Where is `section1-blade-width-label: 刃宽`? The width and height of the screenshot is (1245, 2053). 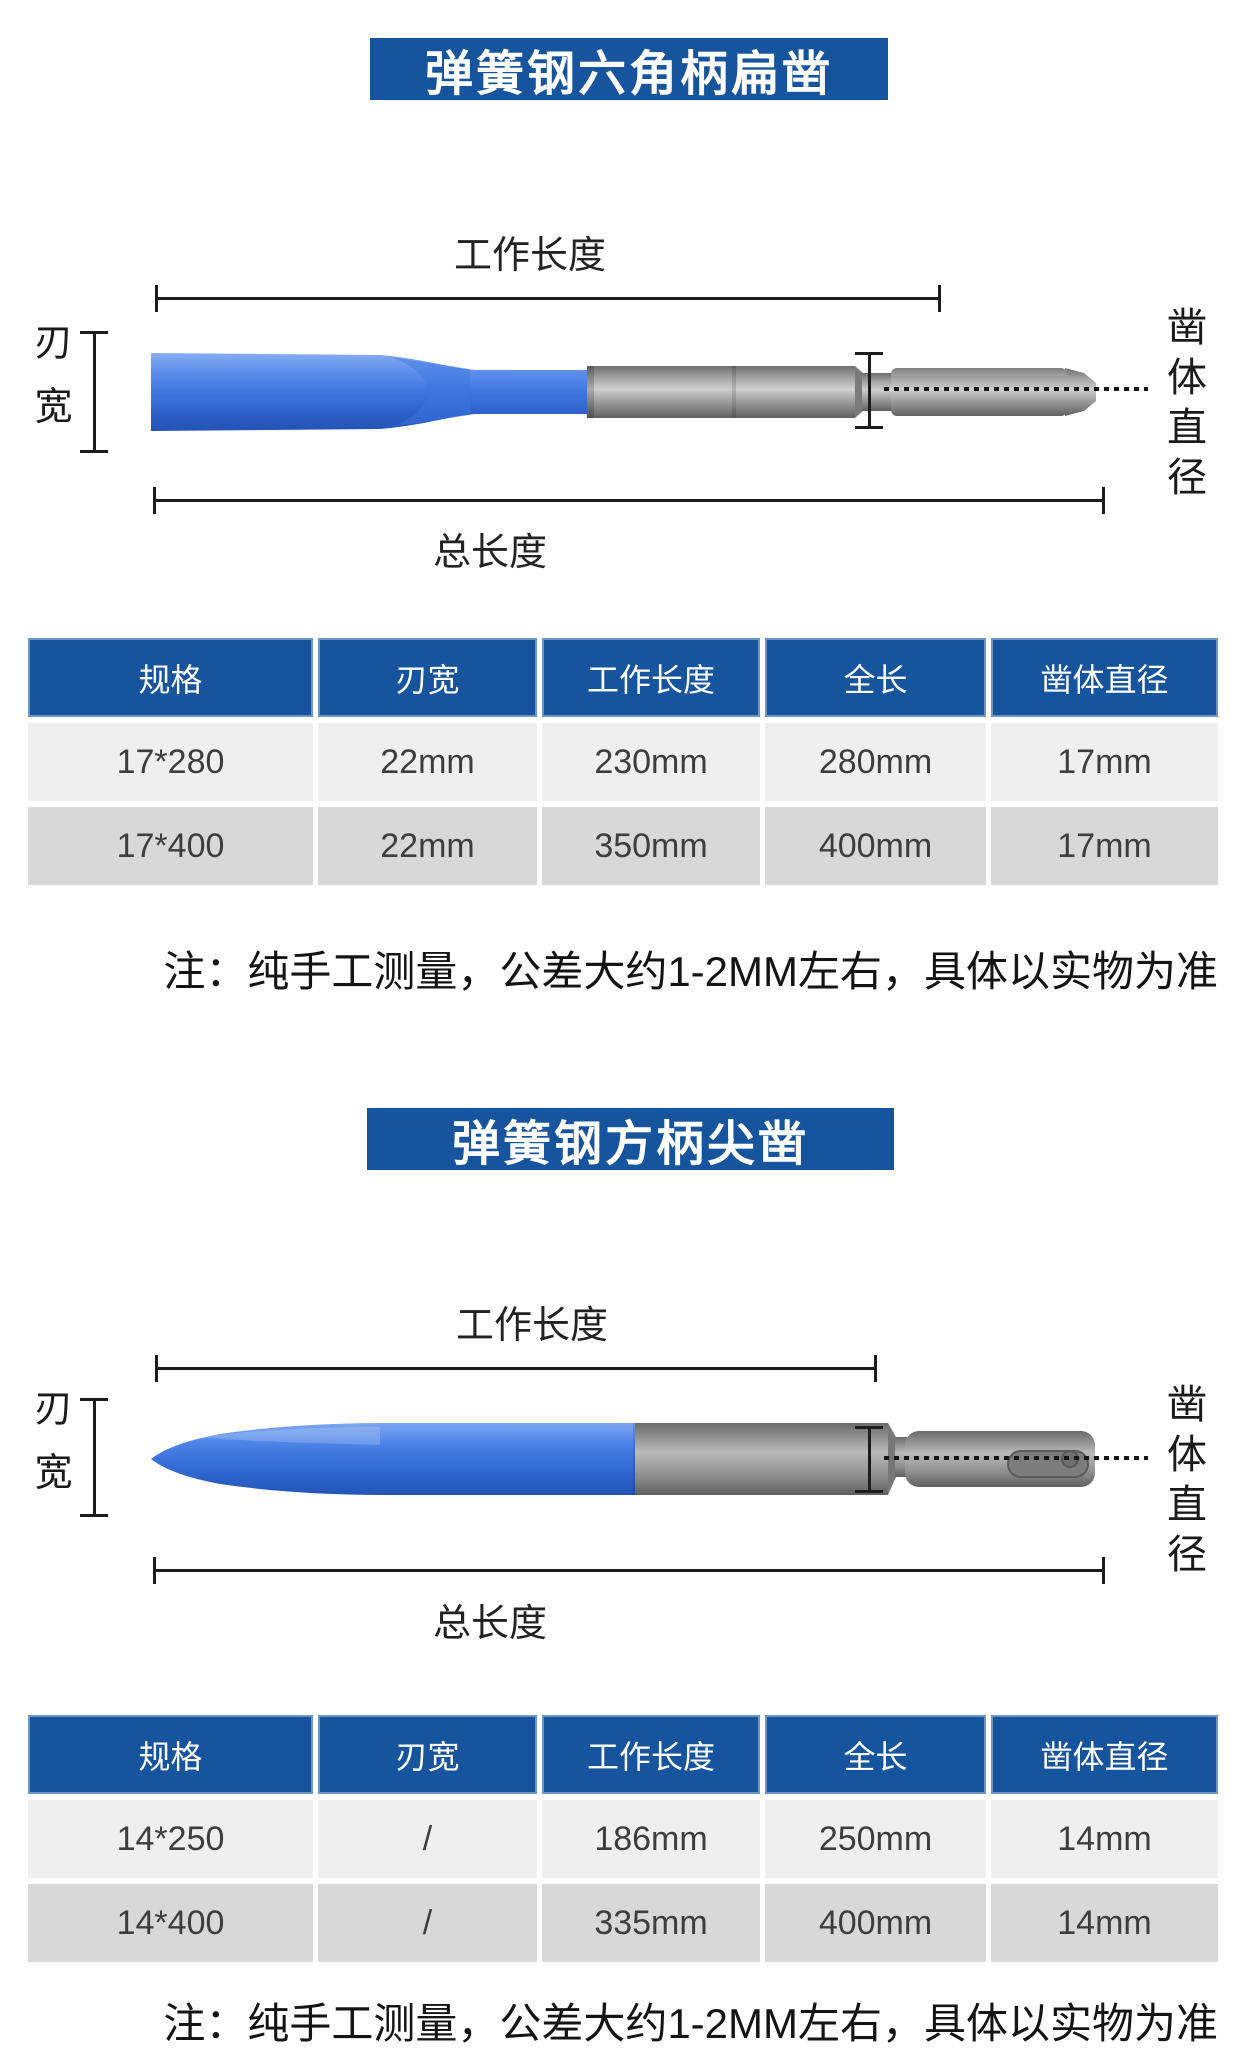
section1-blade-width-label: 刃宽 is located at coordinates (49, 386).